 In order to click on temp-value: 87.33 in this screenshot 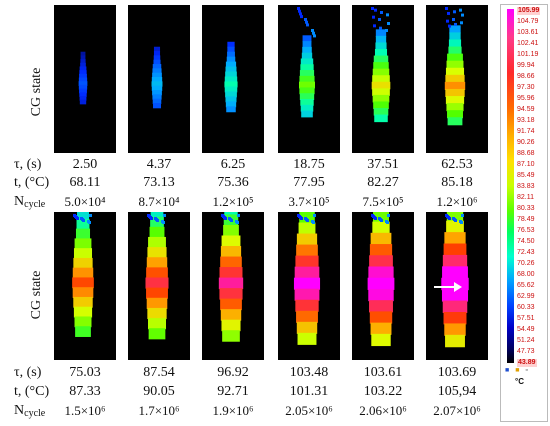, I will do `click(85, 391)`.